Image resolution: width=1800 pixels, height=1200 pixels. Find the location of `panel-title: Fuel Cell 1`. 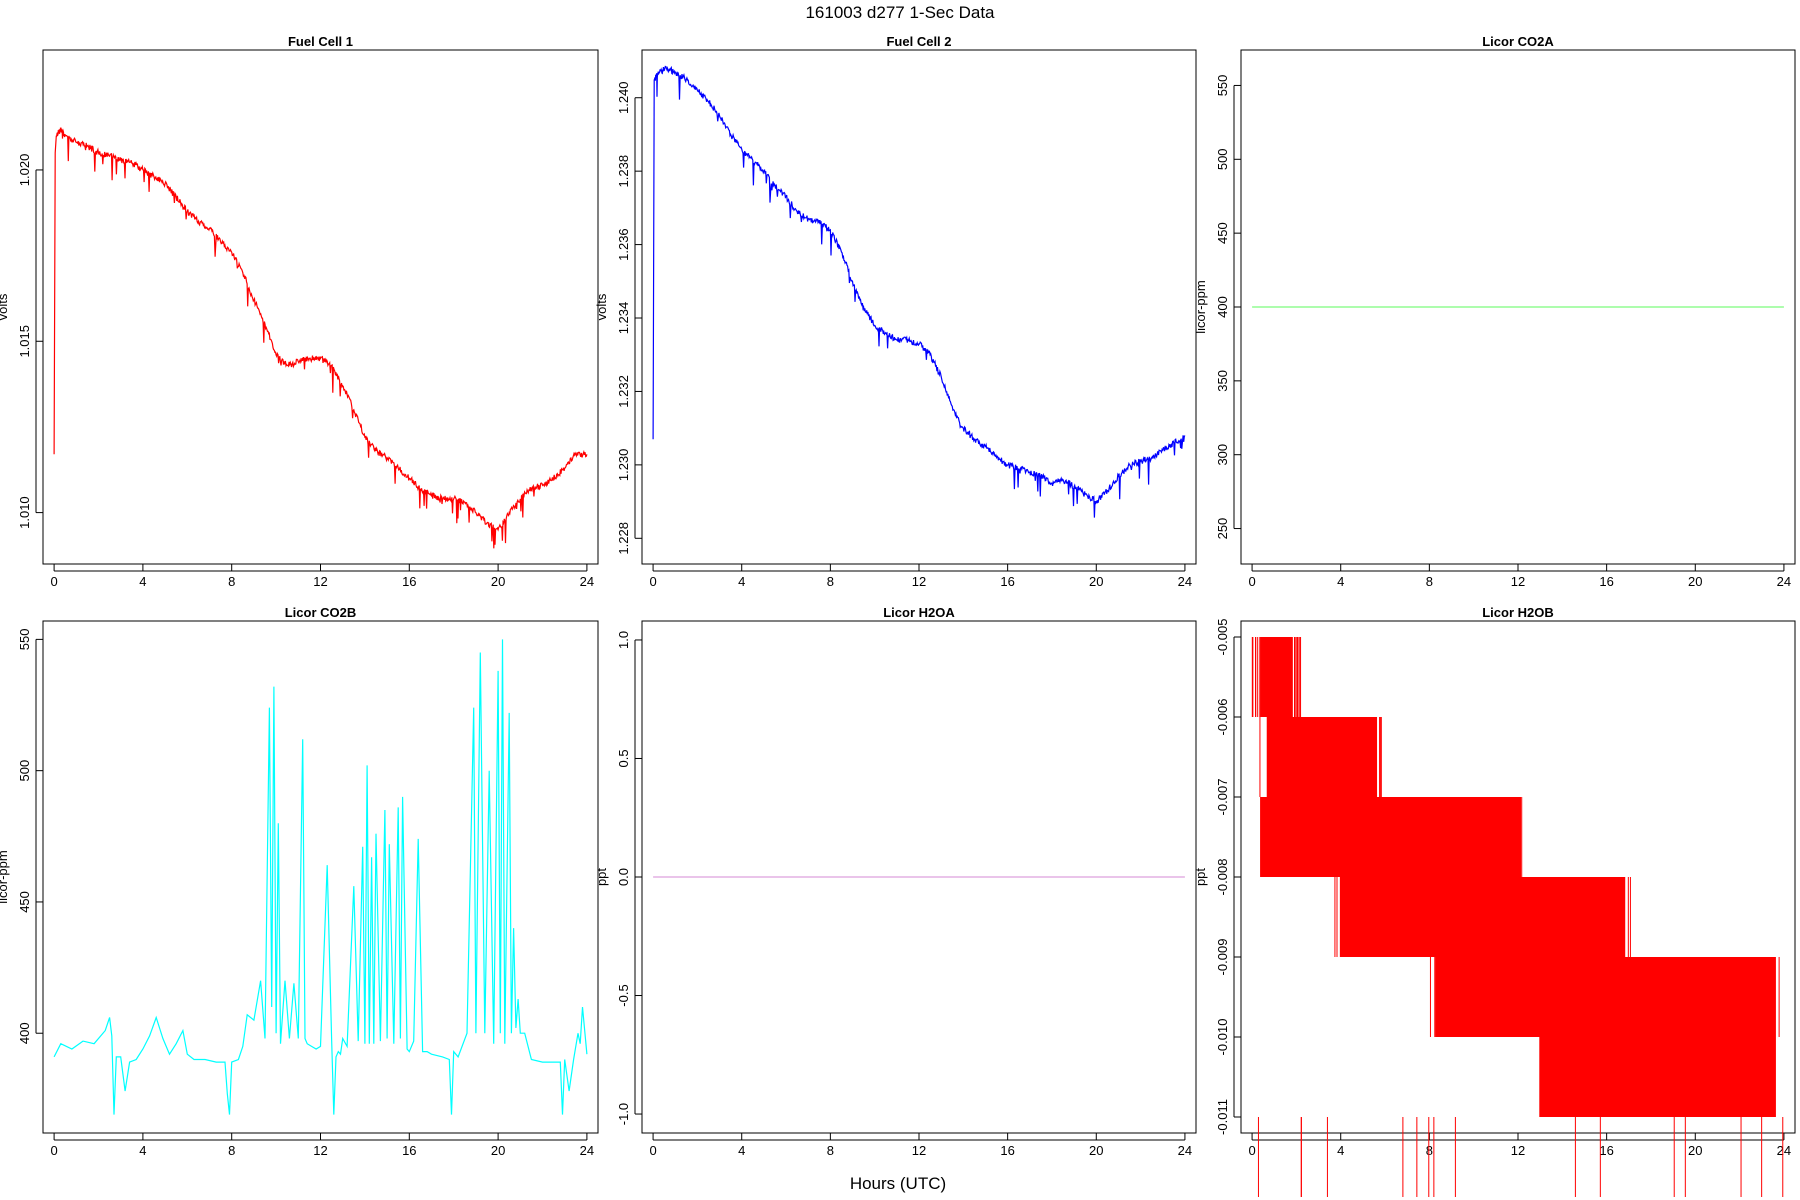

panel-title: Fuel Cell 1 is located at coordinates (320, 41).